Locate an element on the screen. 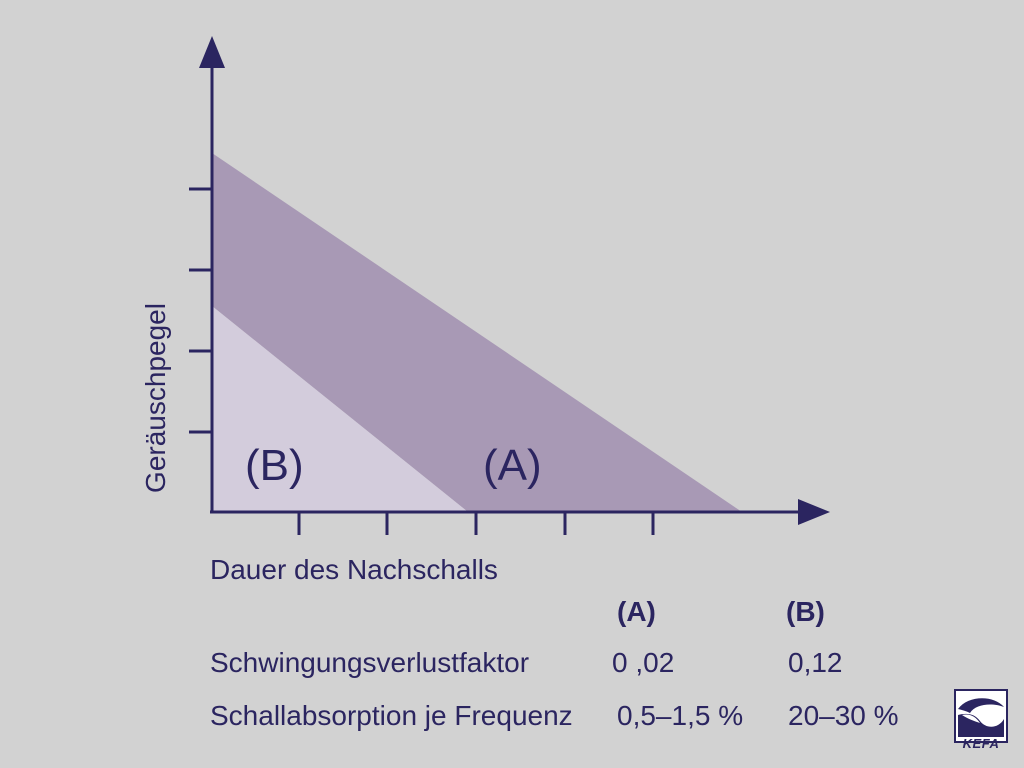 The image size is (1024, 768). row-value-b: 0,12 is located at coordinates (815, 662).